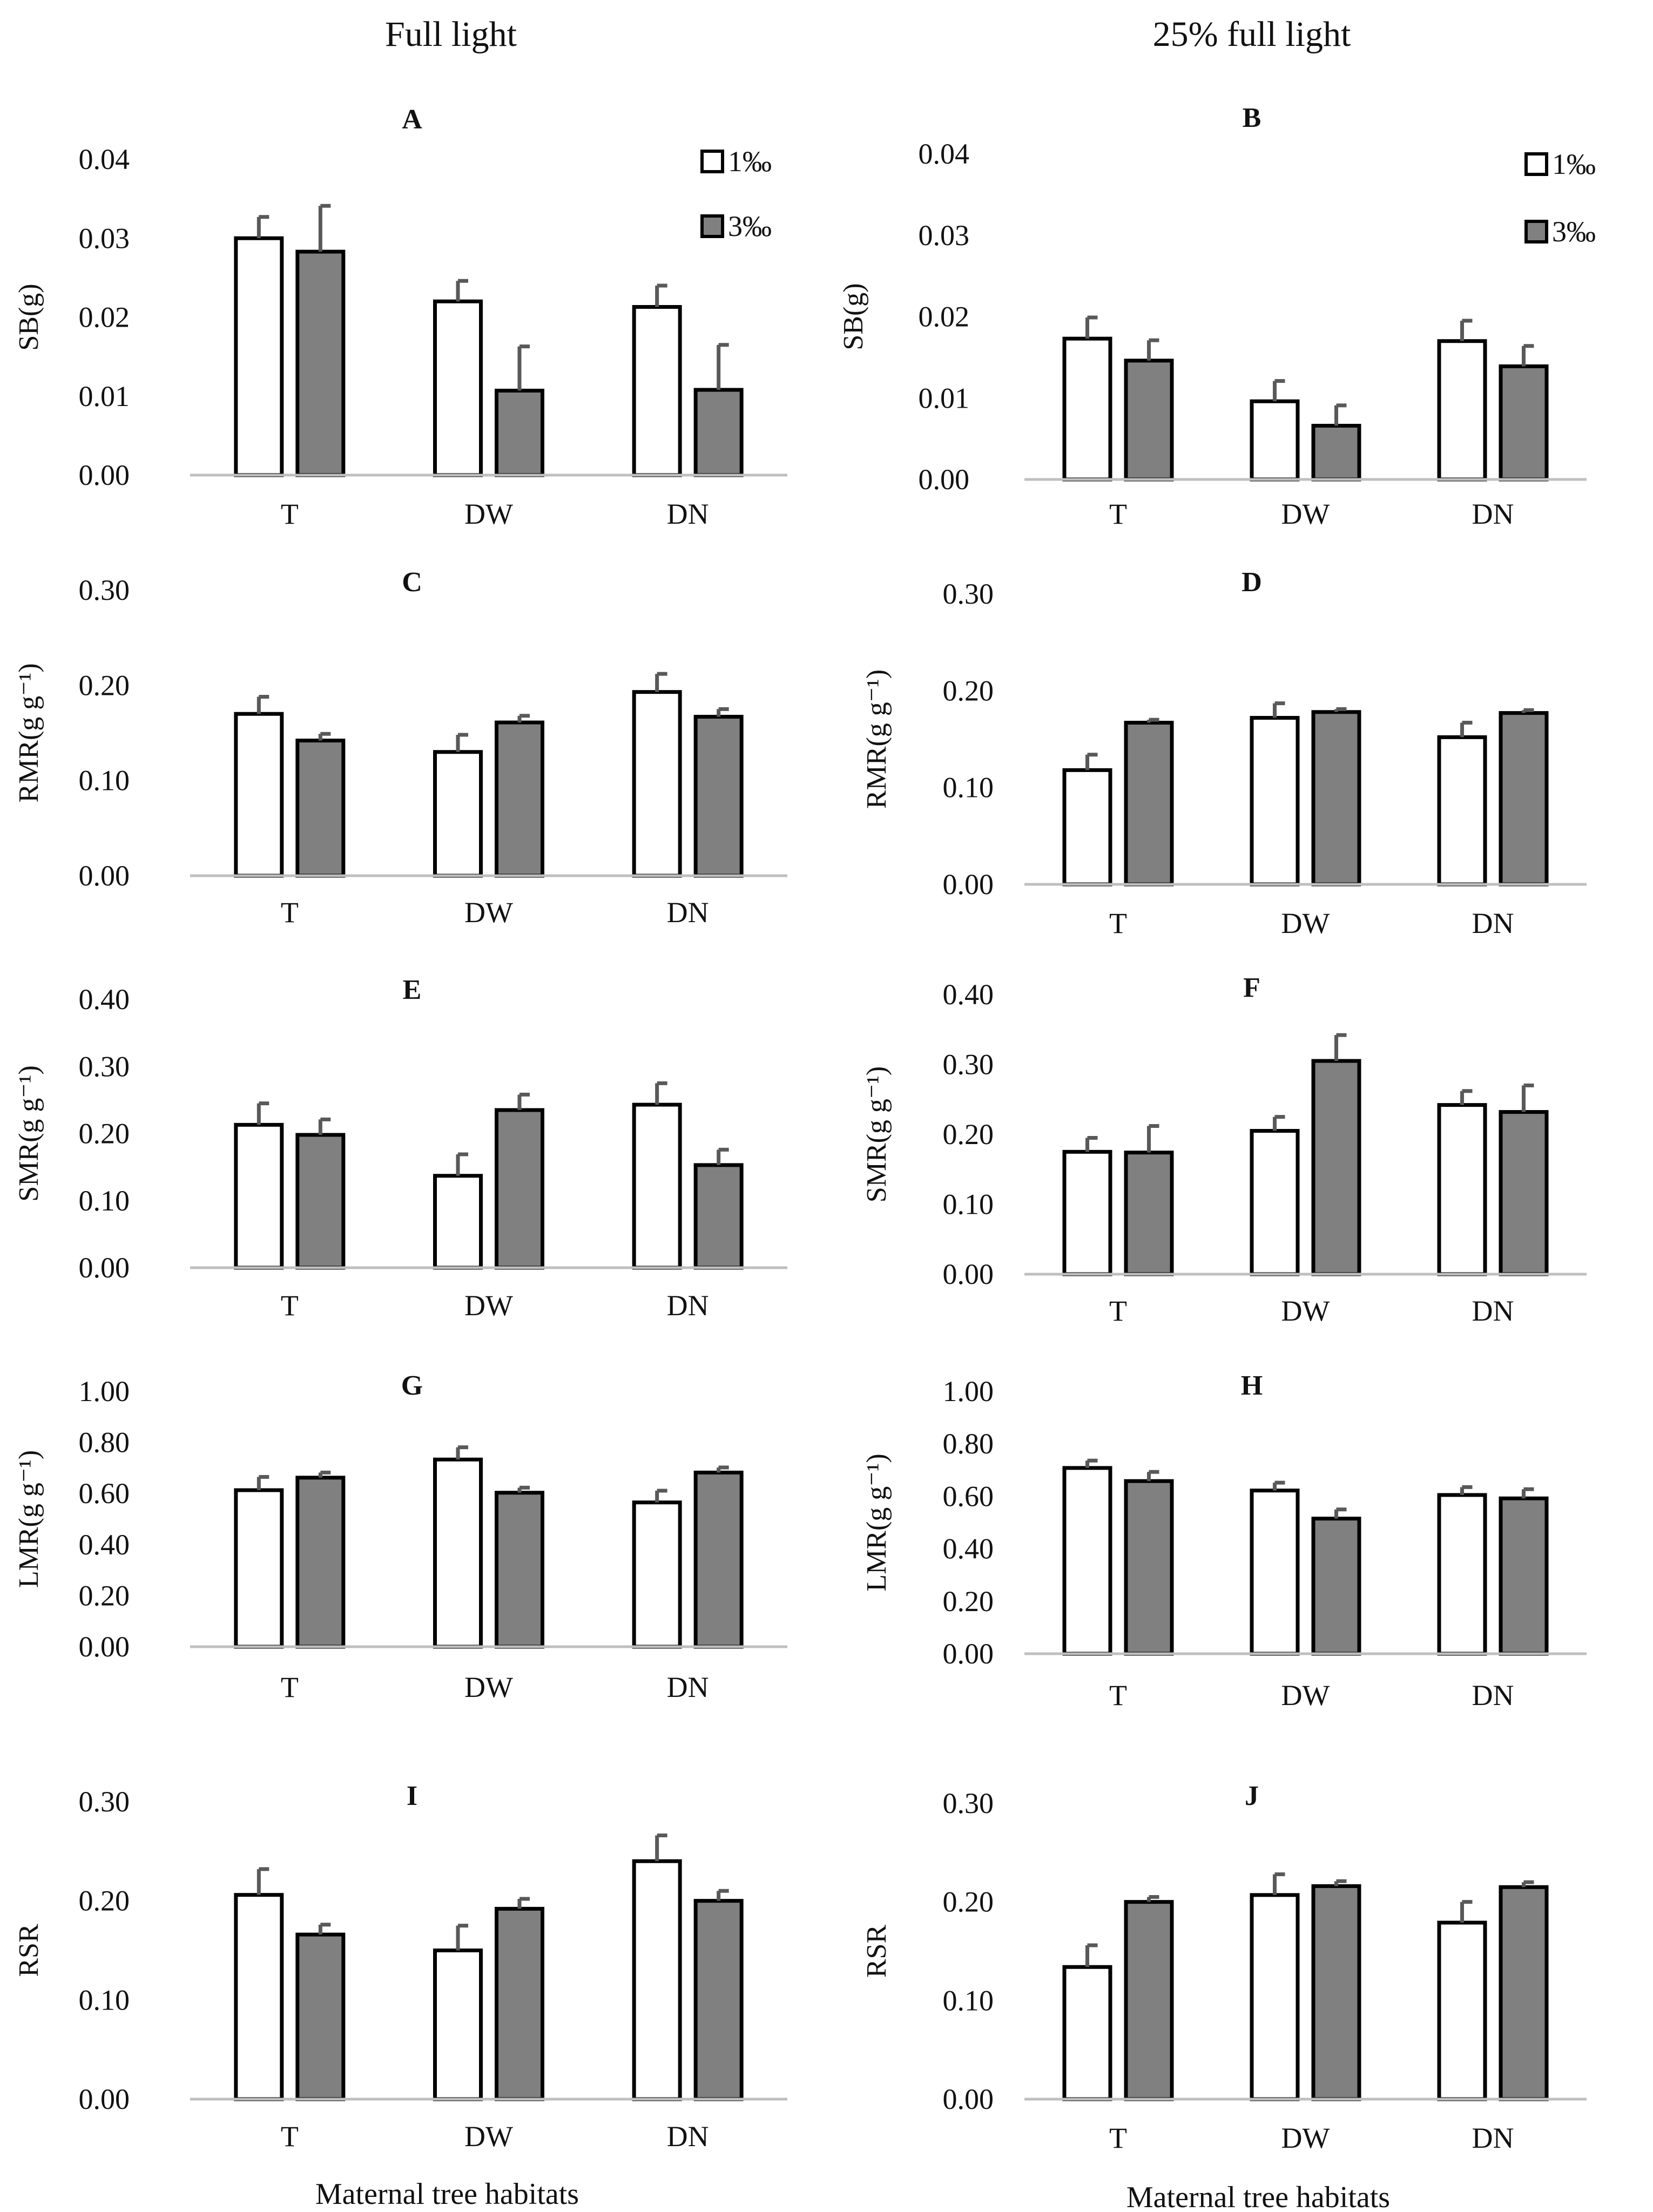 The image size is (1653, 2212). Describe the element at coordinates (1258, 2196) in the screenshot. I see `x-axis-title-right: Maternal tree habitats` at that location.